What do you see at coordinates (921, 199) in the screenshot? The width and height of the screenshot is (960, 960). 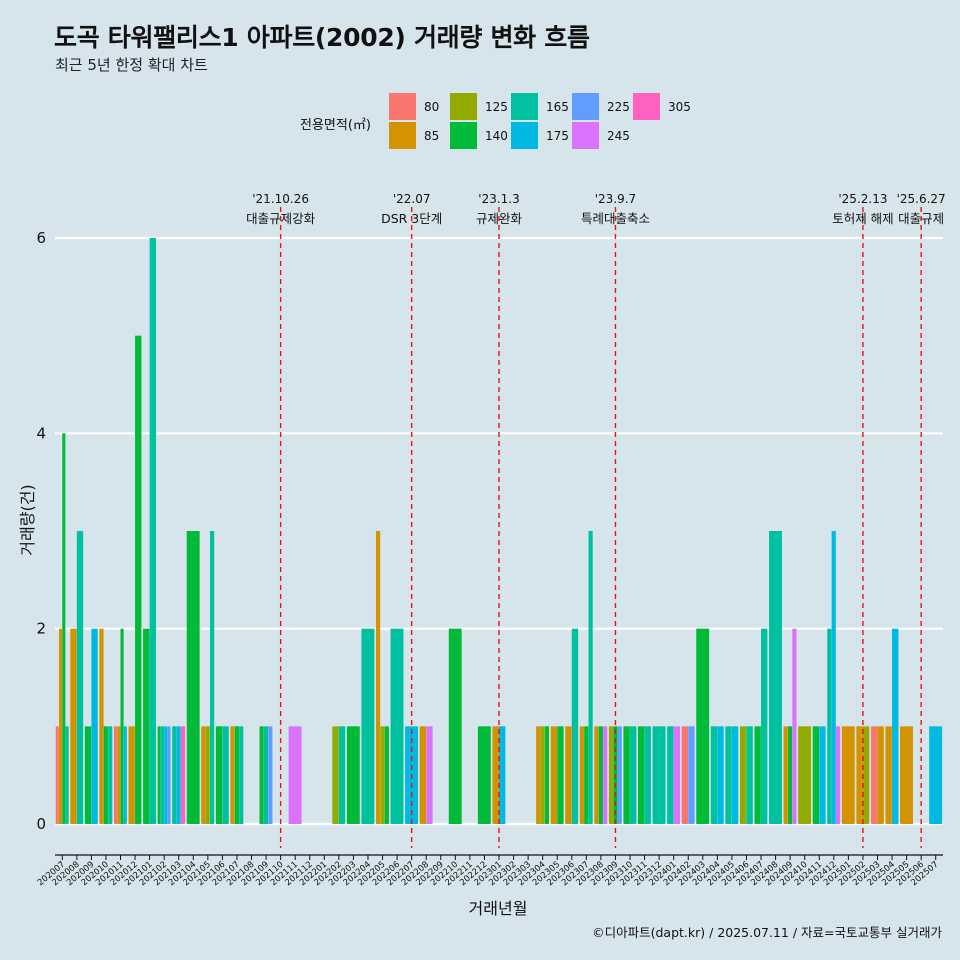 I see `event-date: '25.6.27` at bounding box center [921, 199].